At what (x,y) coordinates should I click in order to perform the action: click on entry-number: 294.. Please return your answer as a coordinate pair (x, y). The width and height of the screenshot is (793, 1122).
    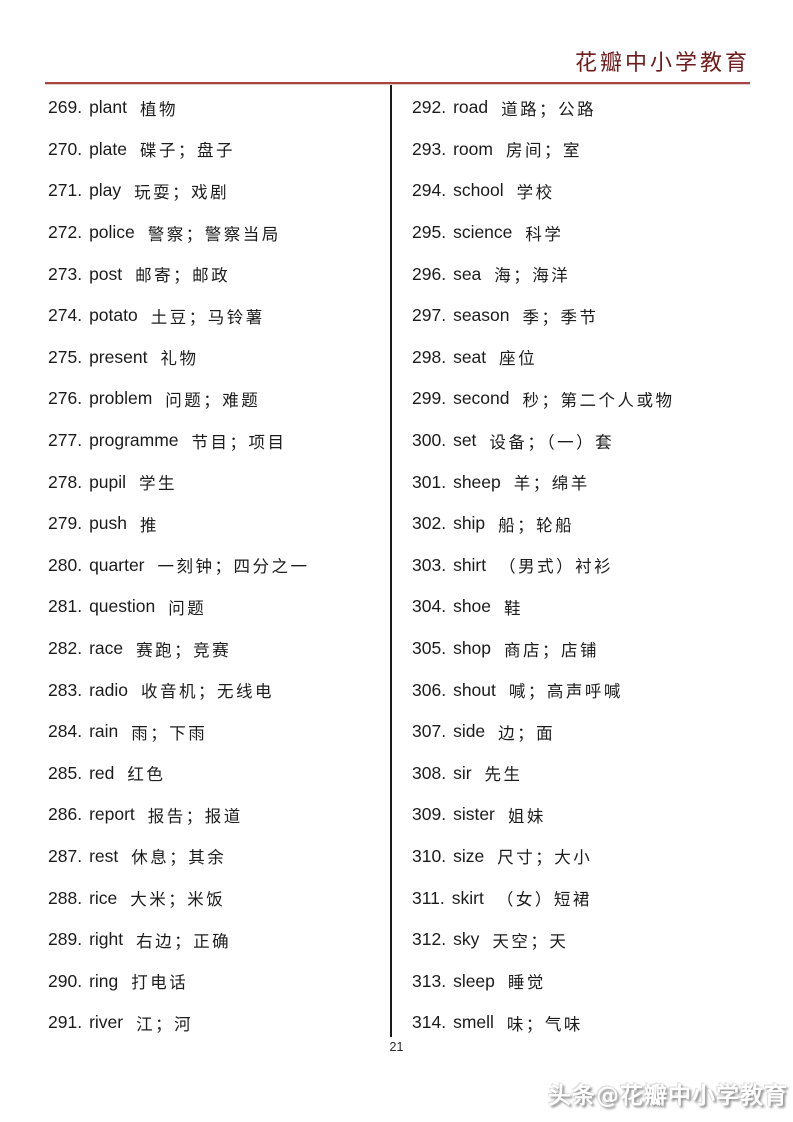
    Looking at the image, I should click on (429, 190).